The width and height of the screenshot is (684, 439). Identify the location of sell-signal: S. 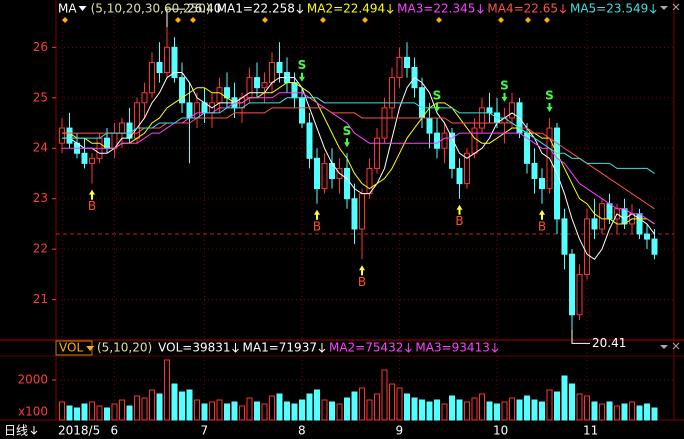
(347, 131).